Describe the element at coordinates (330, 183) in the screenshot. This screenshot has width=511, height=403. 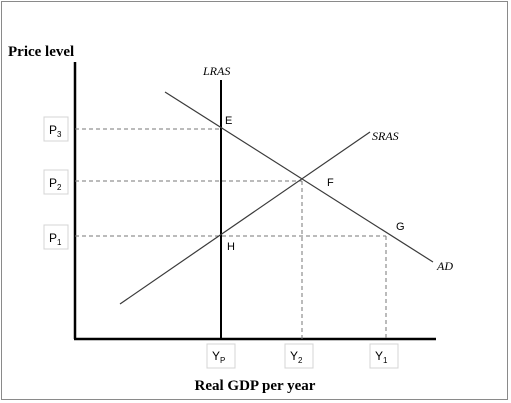
I see `point-f-label: F` at that location.